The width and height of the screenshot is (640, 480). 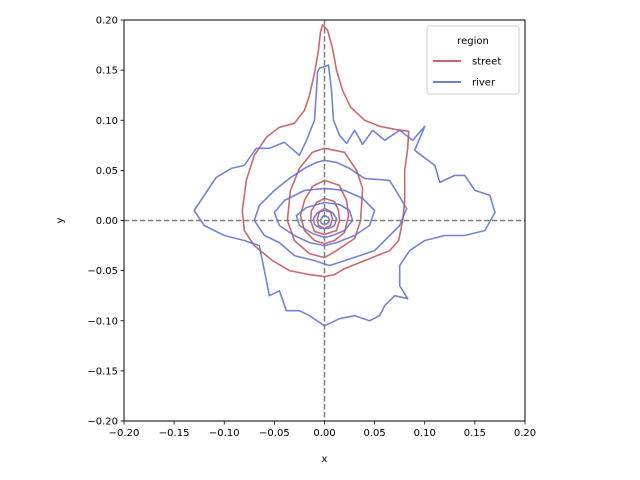 What do you see at coordinates (102, 422) in the screenshot?
I see `y-tick-label: −0.20` at bounding box center [102, 422].